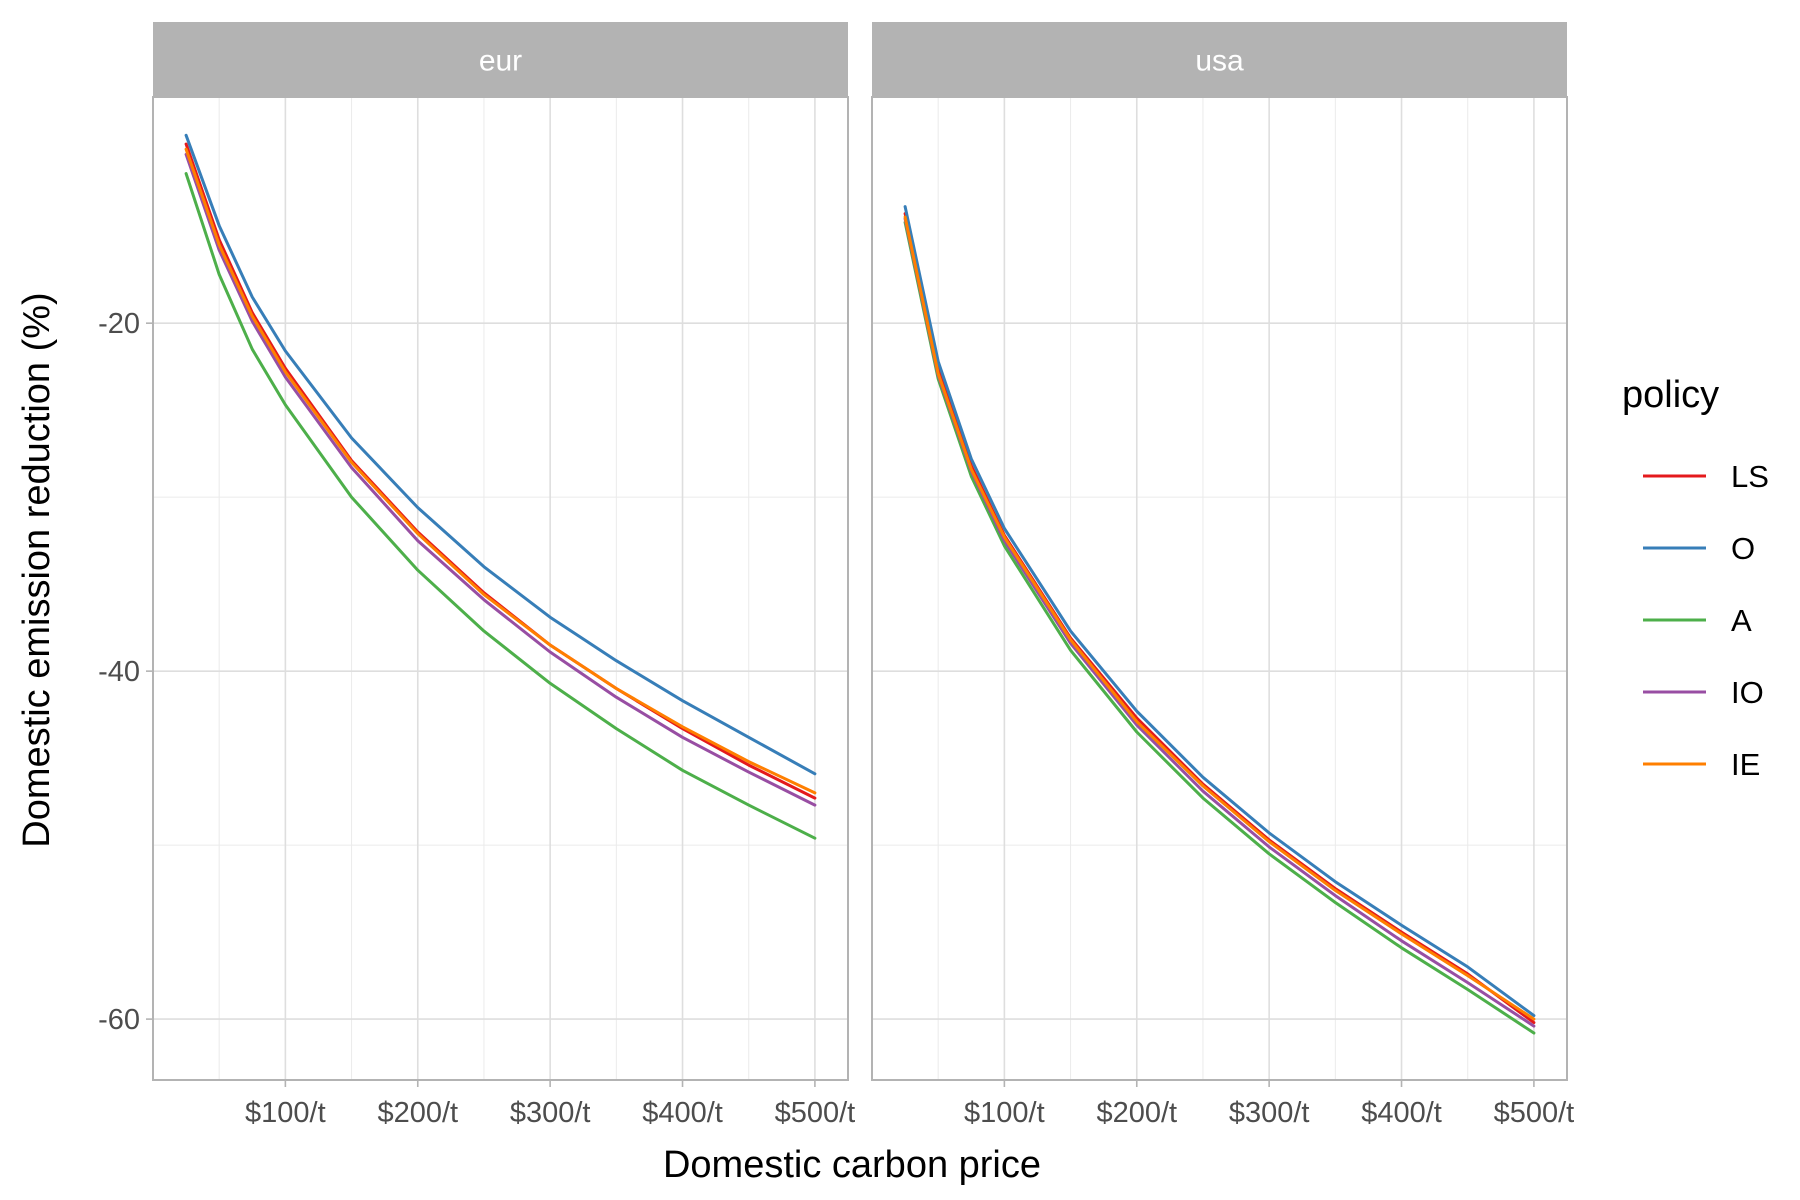 Image resolution: width=1800 pixels, height=1200 pixels. What do you see at coordinates (119, 672) in the screenshot?
I see `y-tick-label: -40` at bounding box center [119, 672].